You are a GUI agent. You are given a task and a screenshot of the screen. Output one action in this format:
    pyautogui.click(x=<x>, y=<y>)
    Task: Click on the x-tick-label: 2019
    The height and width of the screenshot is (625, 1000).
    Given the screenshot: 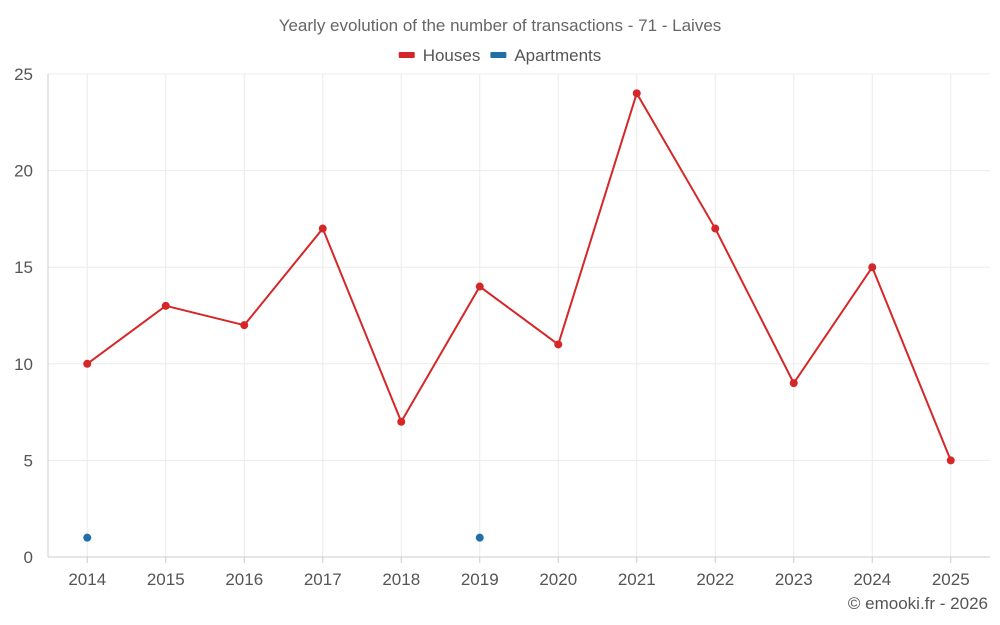 What is the action you would take?
    pyautogui.click(x=480, y=579)
    